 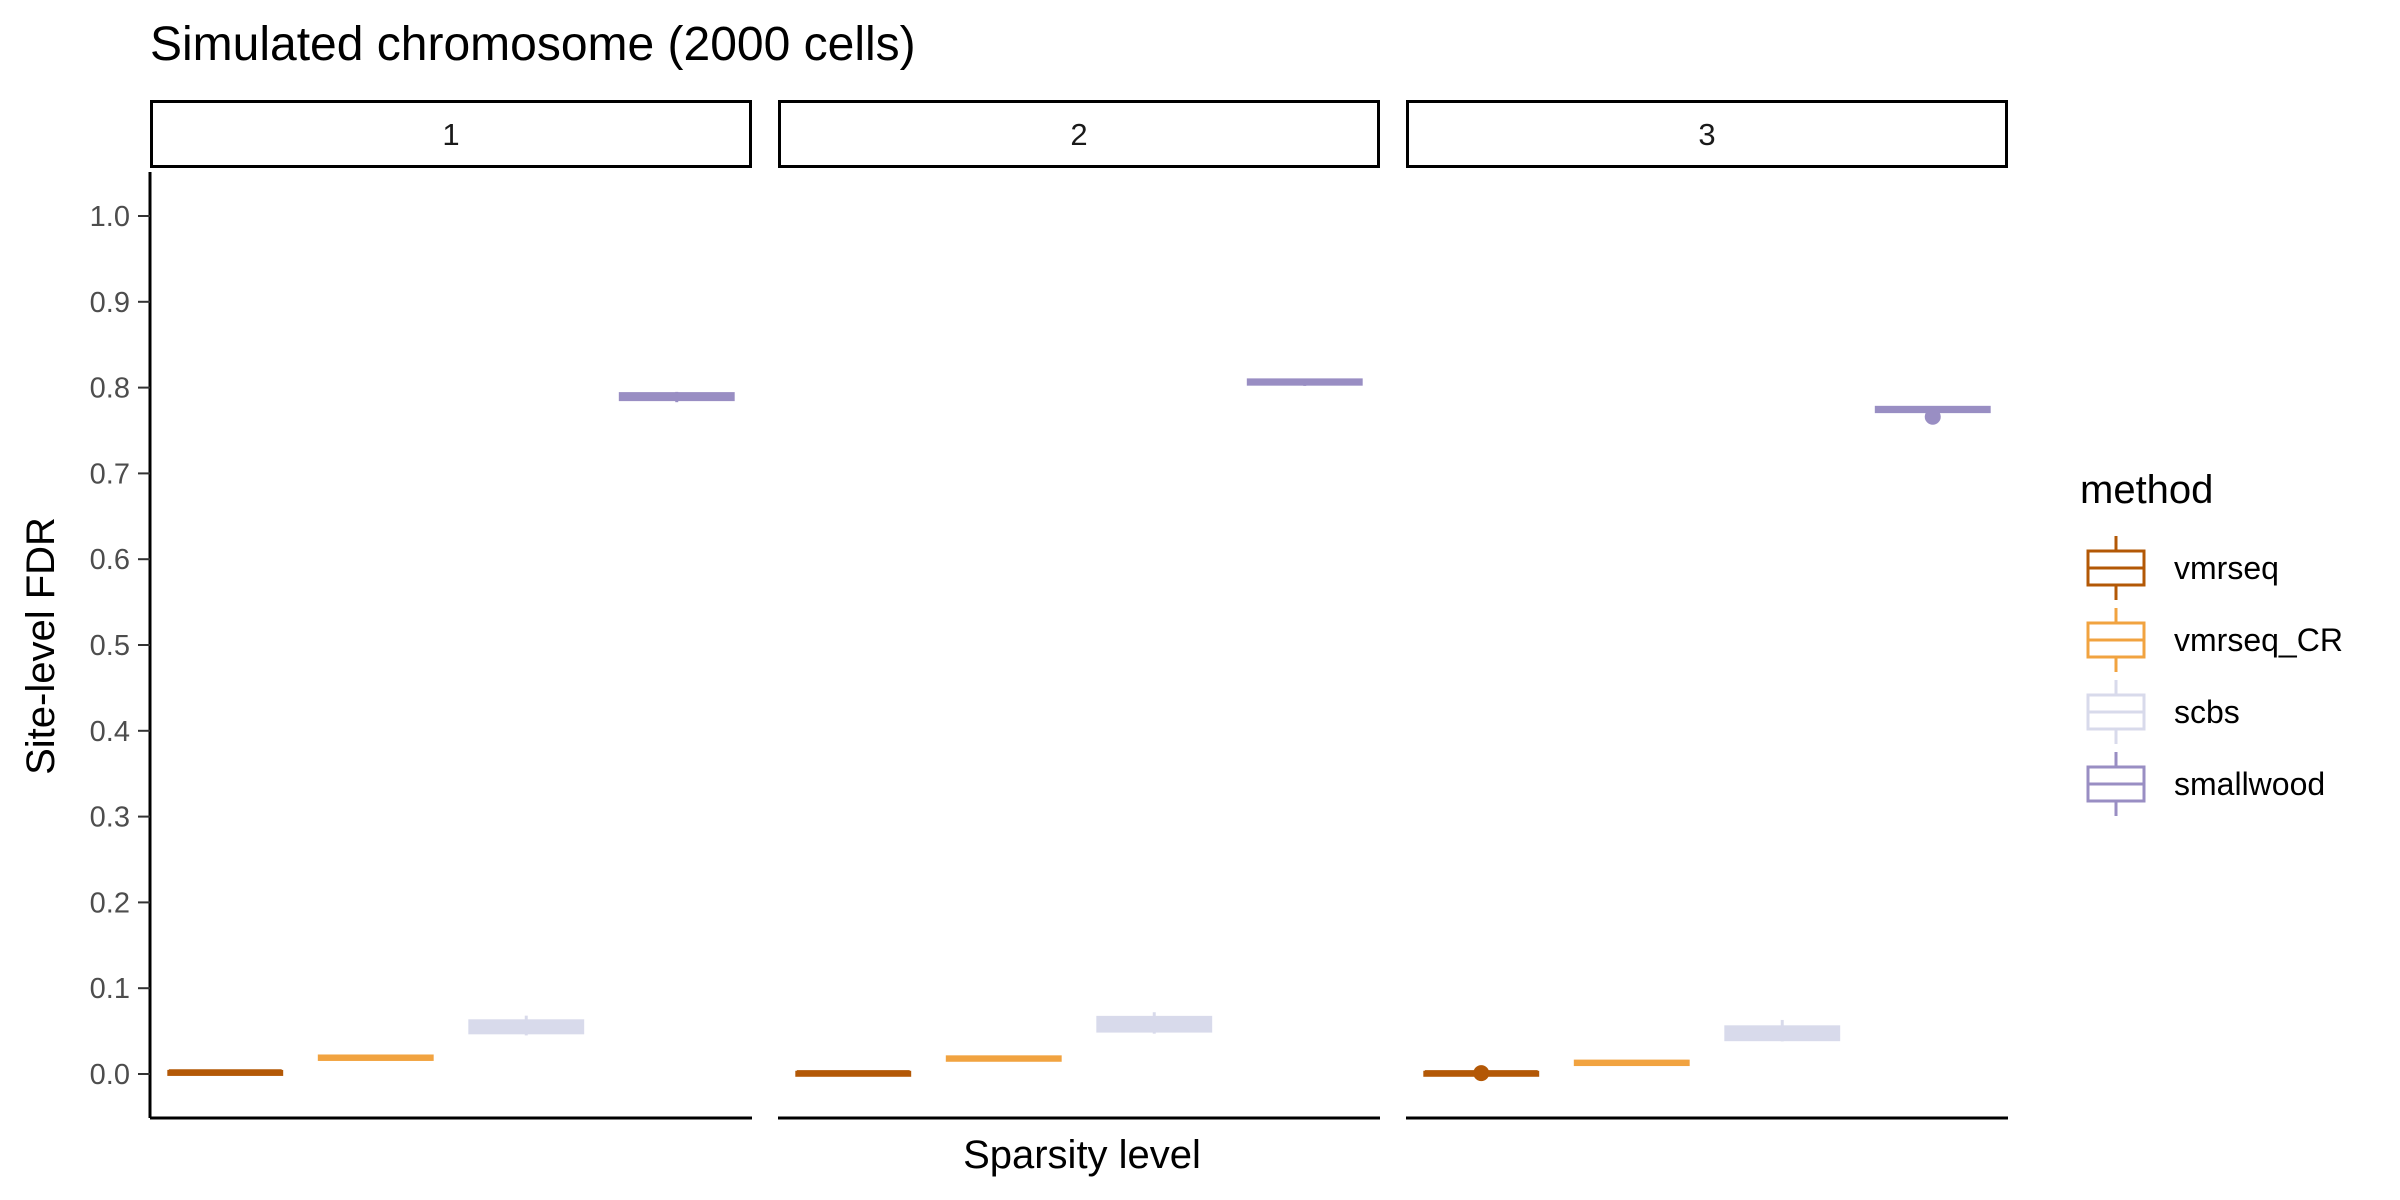 I want to click on legend-item-vmrseq: vmrseq, so click(x=2182, y=568).